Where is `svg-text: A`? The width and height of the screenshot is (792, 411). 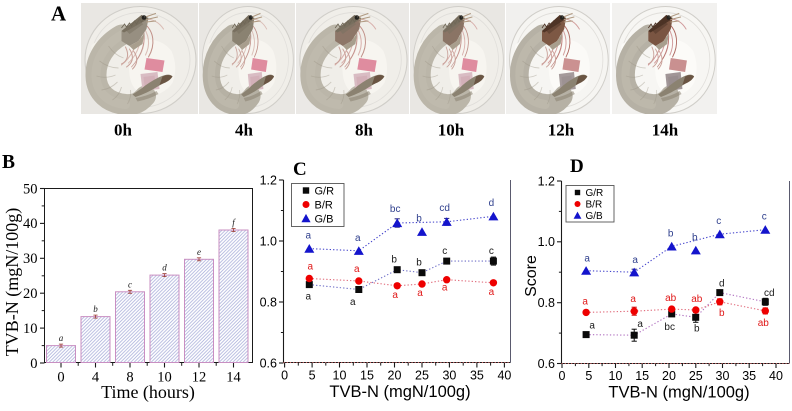
svg-text: A is located at coordinates (59, 14).